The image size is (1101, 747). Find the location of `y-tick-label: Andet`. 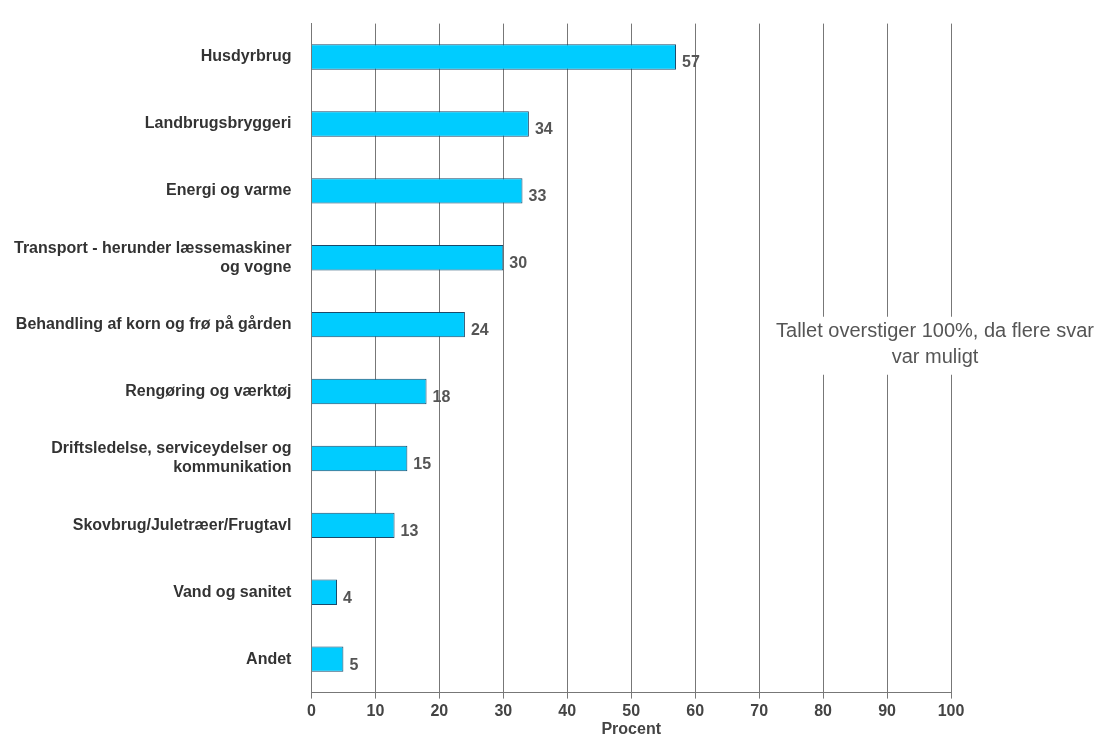

y-tick-label: Andet is located at coordinates (269, 658).